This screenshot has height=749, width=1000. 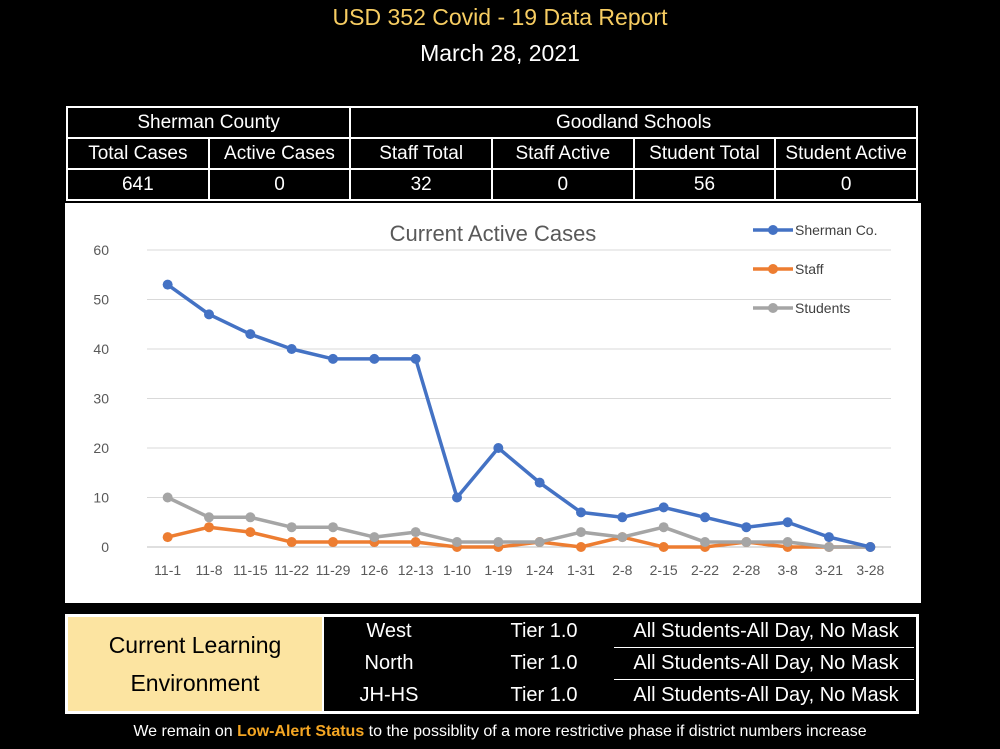 I want to click on x-tick-label: 11-1, so click(x=167, y=570).